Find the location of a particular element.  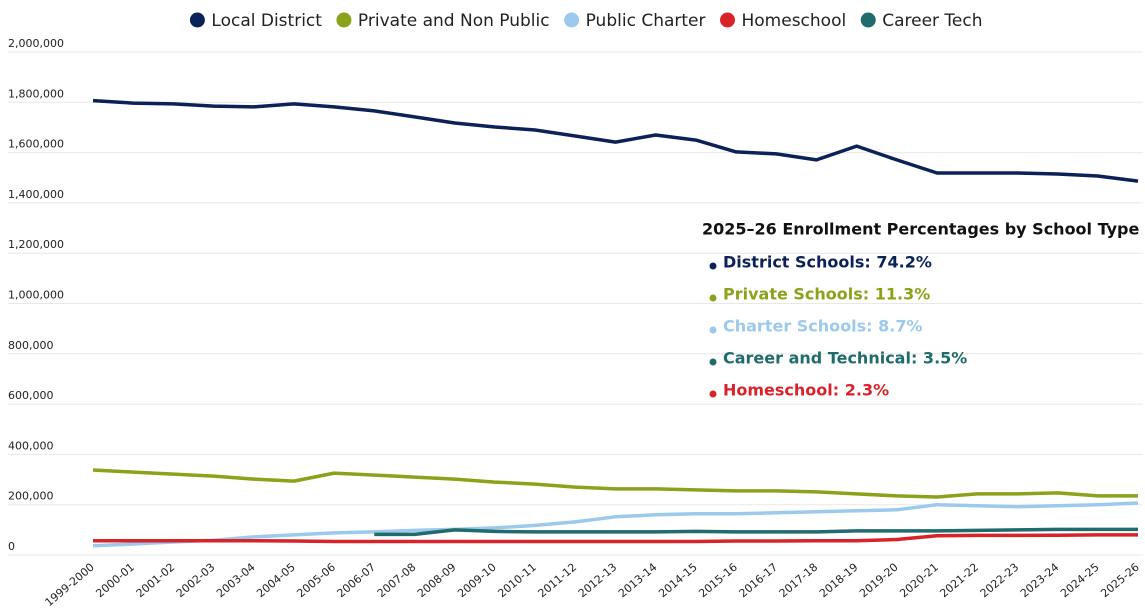

y-tick-label: 2,000,000 is located at coordinates (36, 43).